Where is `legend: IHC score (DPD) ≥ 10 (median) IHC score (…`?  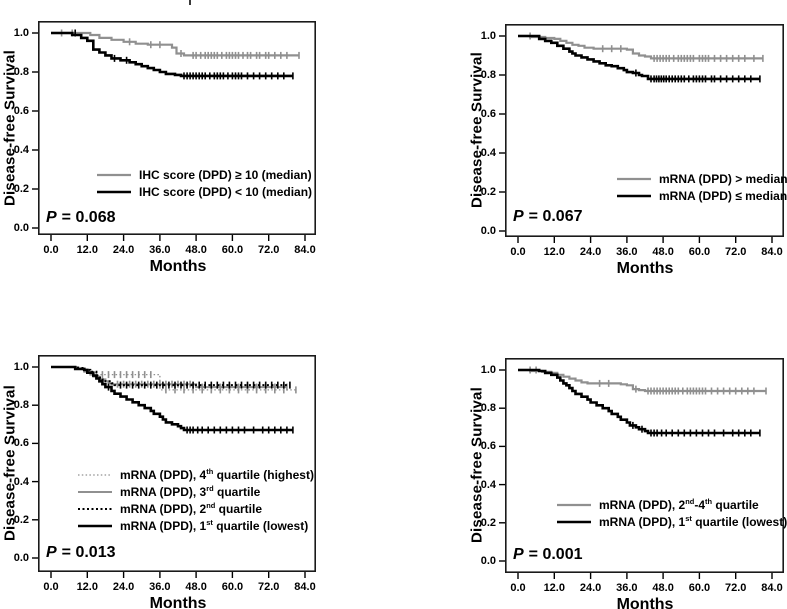
legend: IHC score (DPD) ≥ 10 (median) IHC score (… is located at coordinates (204, 183).